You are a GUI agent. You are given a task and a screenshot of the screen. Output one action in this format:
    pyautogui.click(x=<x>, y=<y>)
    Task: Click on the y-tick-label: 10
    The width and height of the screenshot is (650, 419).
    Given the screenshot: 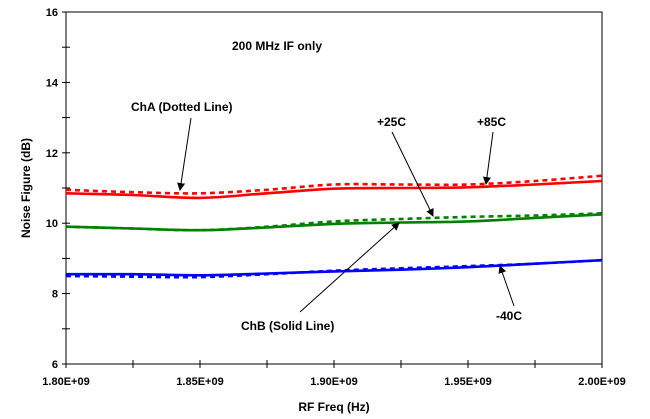 What is the action you would take?
    pyautogui.click(x=52, y=224)
    